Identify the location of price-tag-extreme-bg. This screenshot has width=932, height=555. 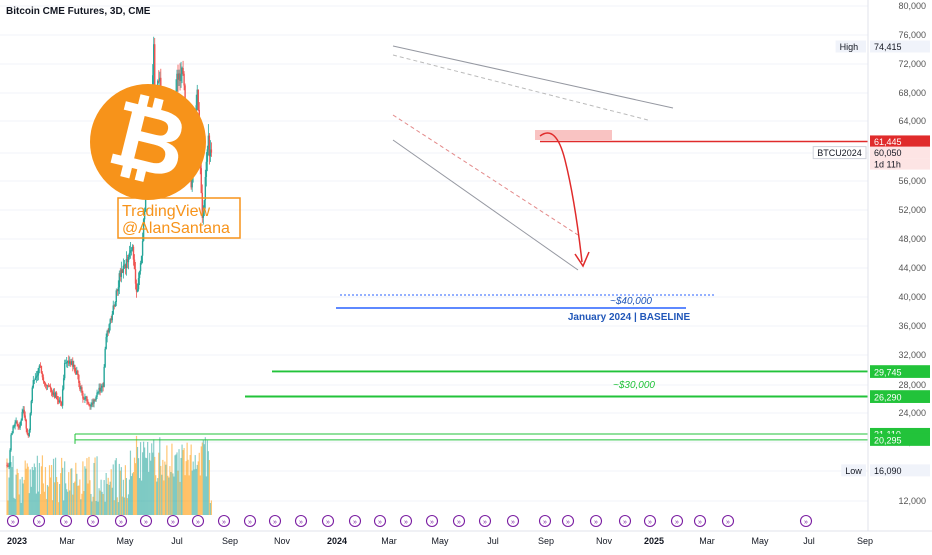
(900, 46).